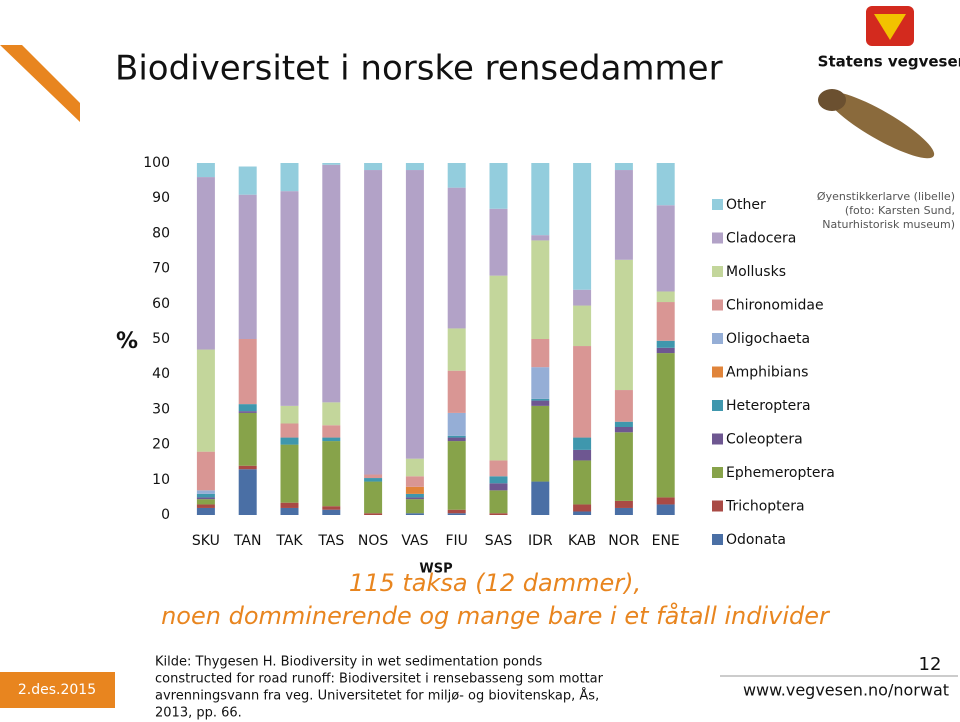 The width and height of the screenshot is (960, 722). I want to click on slide-title: Biodiversitet i norske rensedammer, so click(419, 69).